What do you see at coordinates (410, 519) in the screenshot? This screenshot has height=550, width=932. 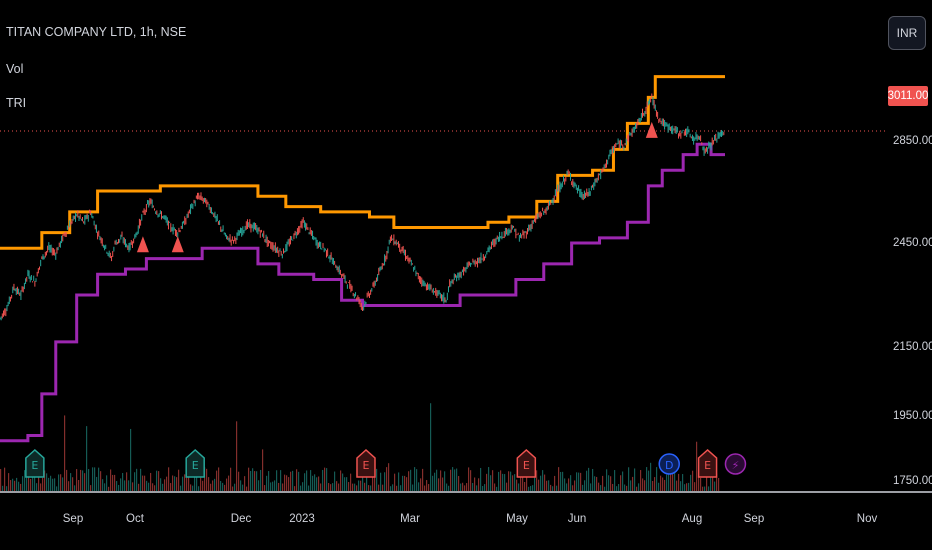 I see `x-tick-label: Mar` at bounding box center [410, 519].